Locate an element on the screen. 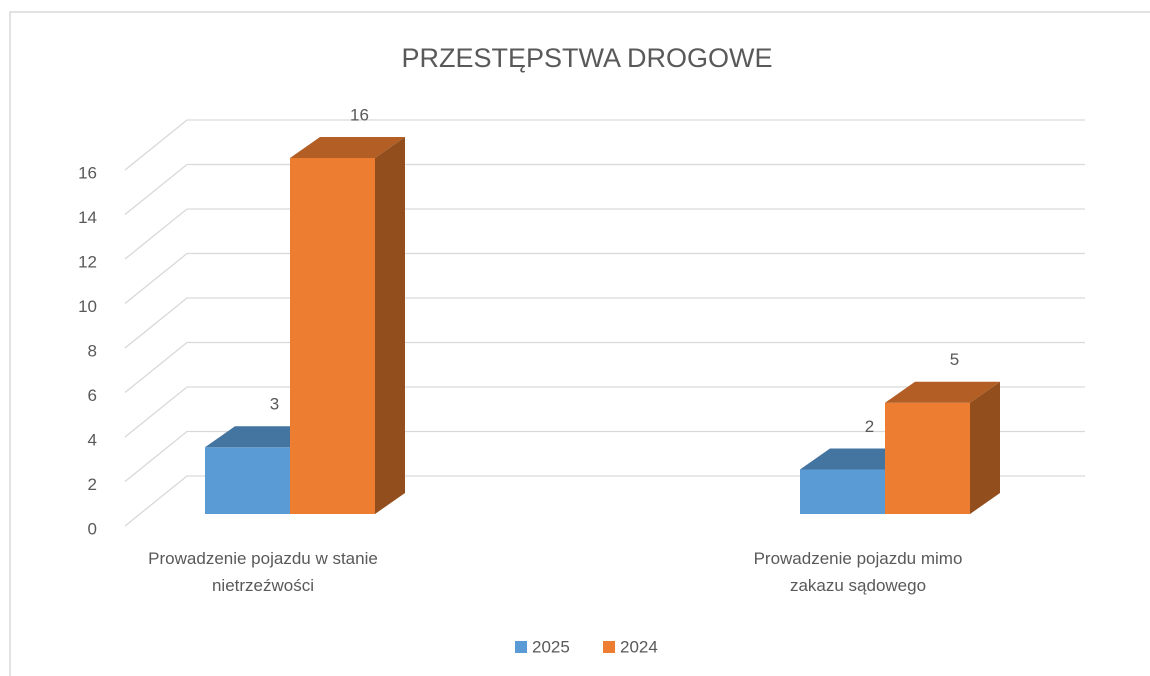  data-label: 16 is located at coordinates (359, 114).